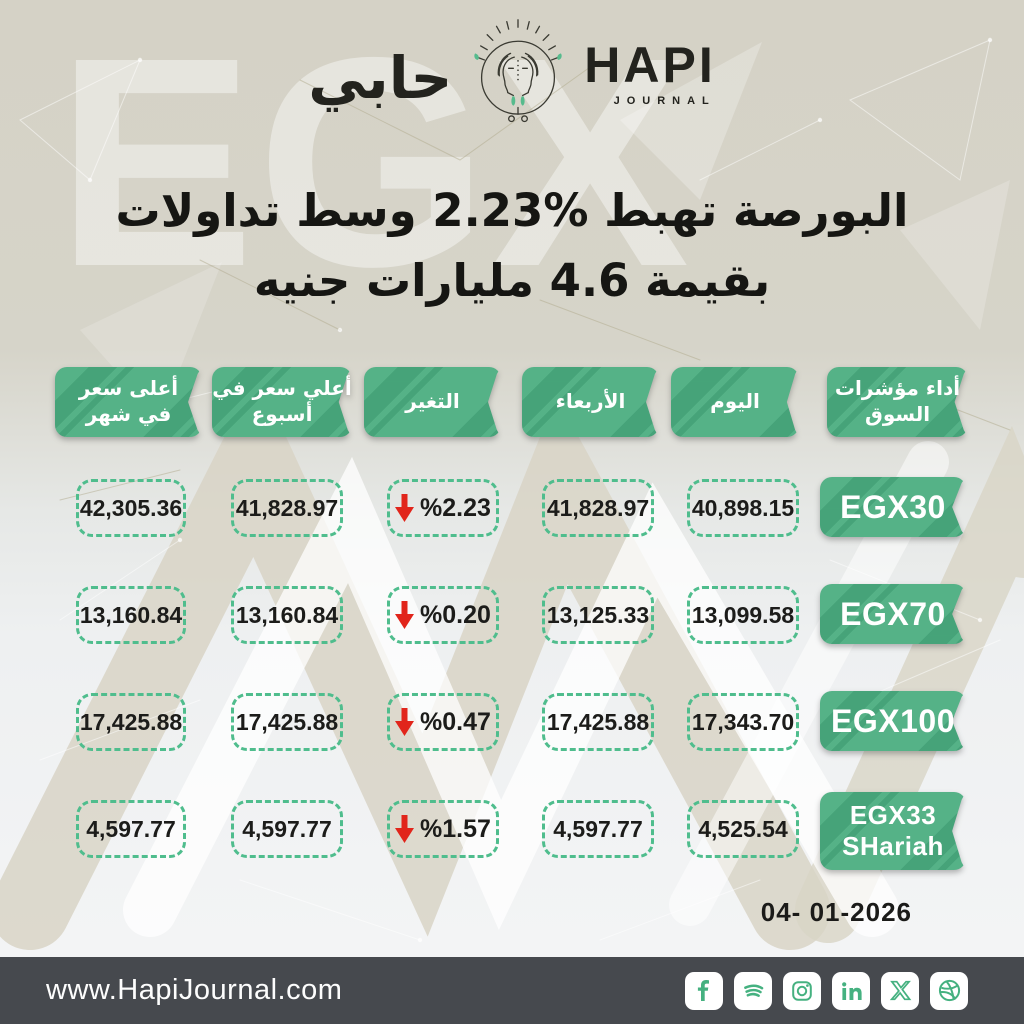  Describe the element at coordinates (455, 507) in the screenshot. I see `value: %2.23` at that location.